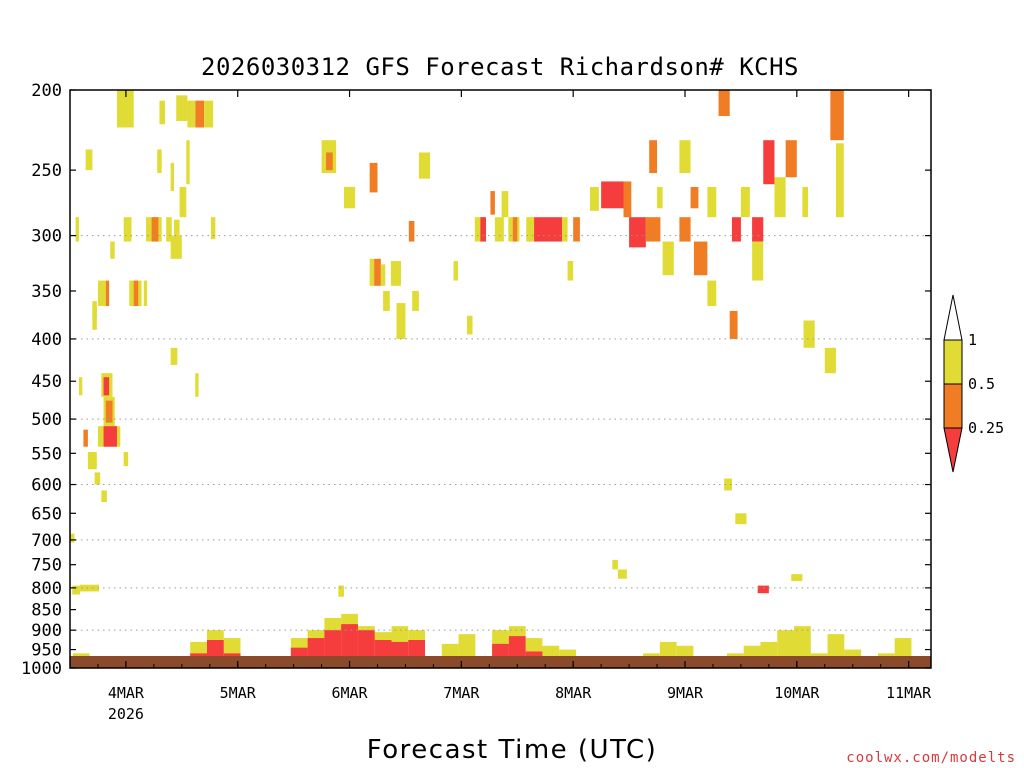 The height and width of the screenshot is (768, 1024). What do you see at coordinates (46, 514) in the screenshot?
I see `y-tick-label: 650` at bounding box center [46, 514].